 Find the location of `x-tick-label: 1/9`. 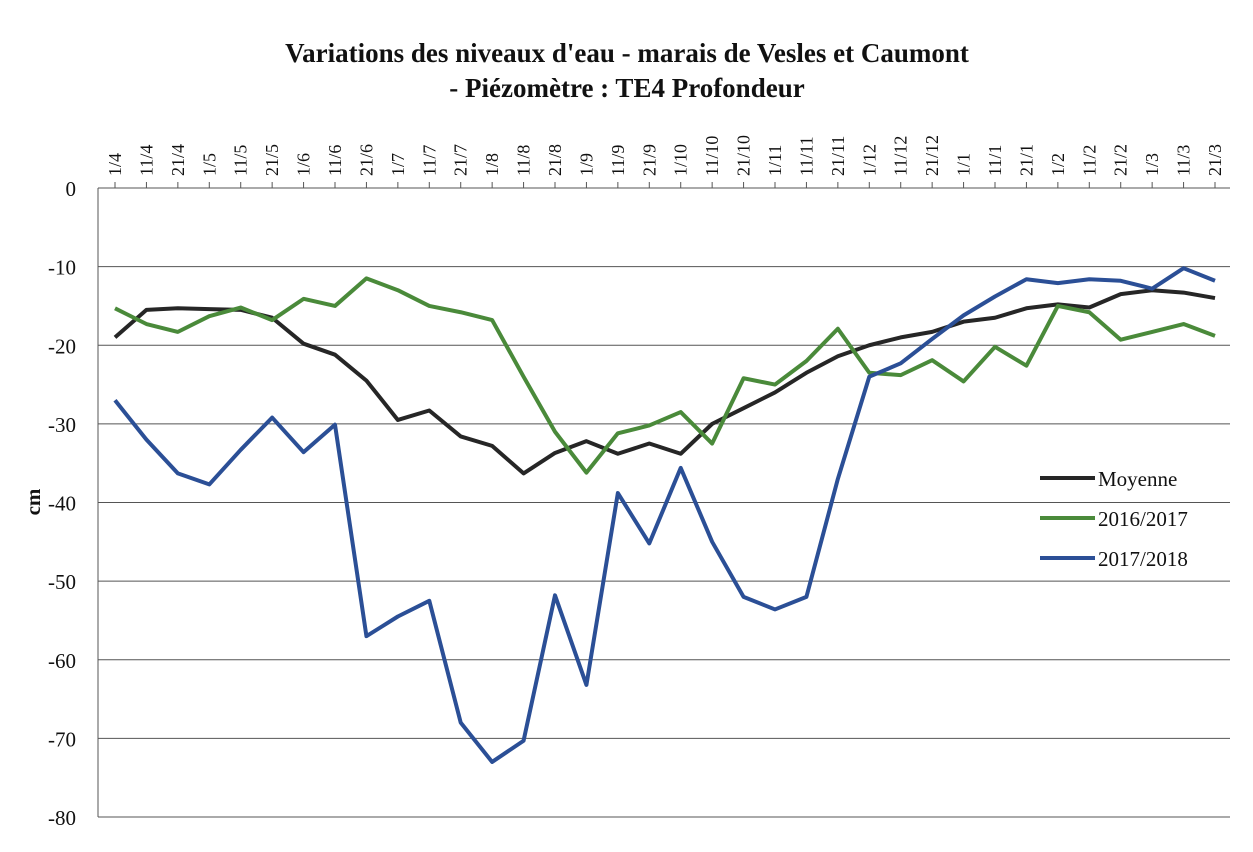

x-tick-label: 1/9 is located at coordinates (586, 164).